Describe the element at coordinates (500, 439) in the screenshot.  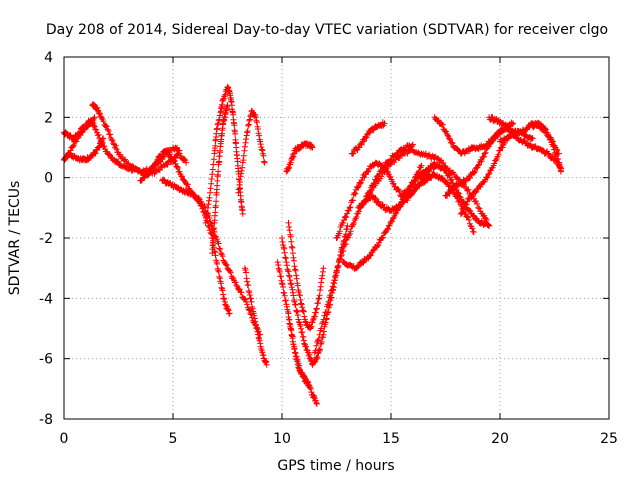
I see `x-tick-label: 20` at that location.